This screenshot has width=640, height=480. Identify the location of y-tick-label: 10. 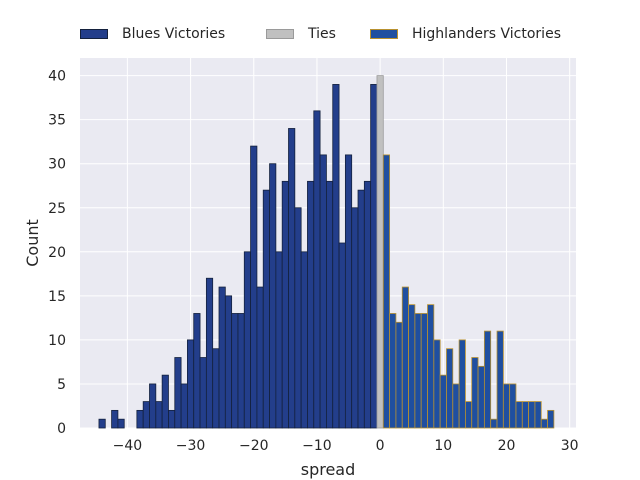
(57, 341).